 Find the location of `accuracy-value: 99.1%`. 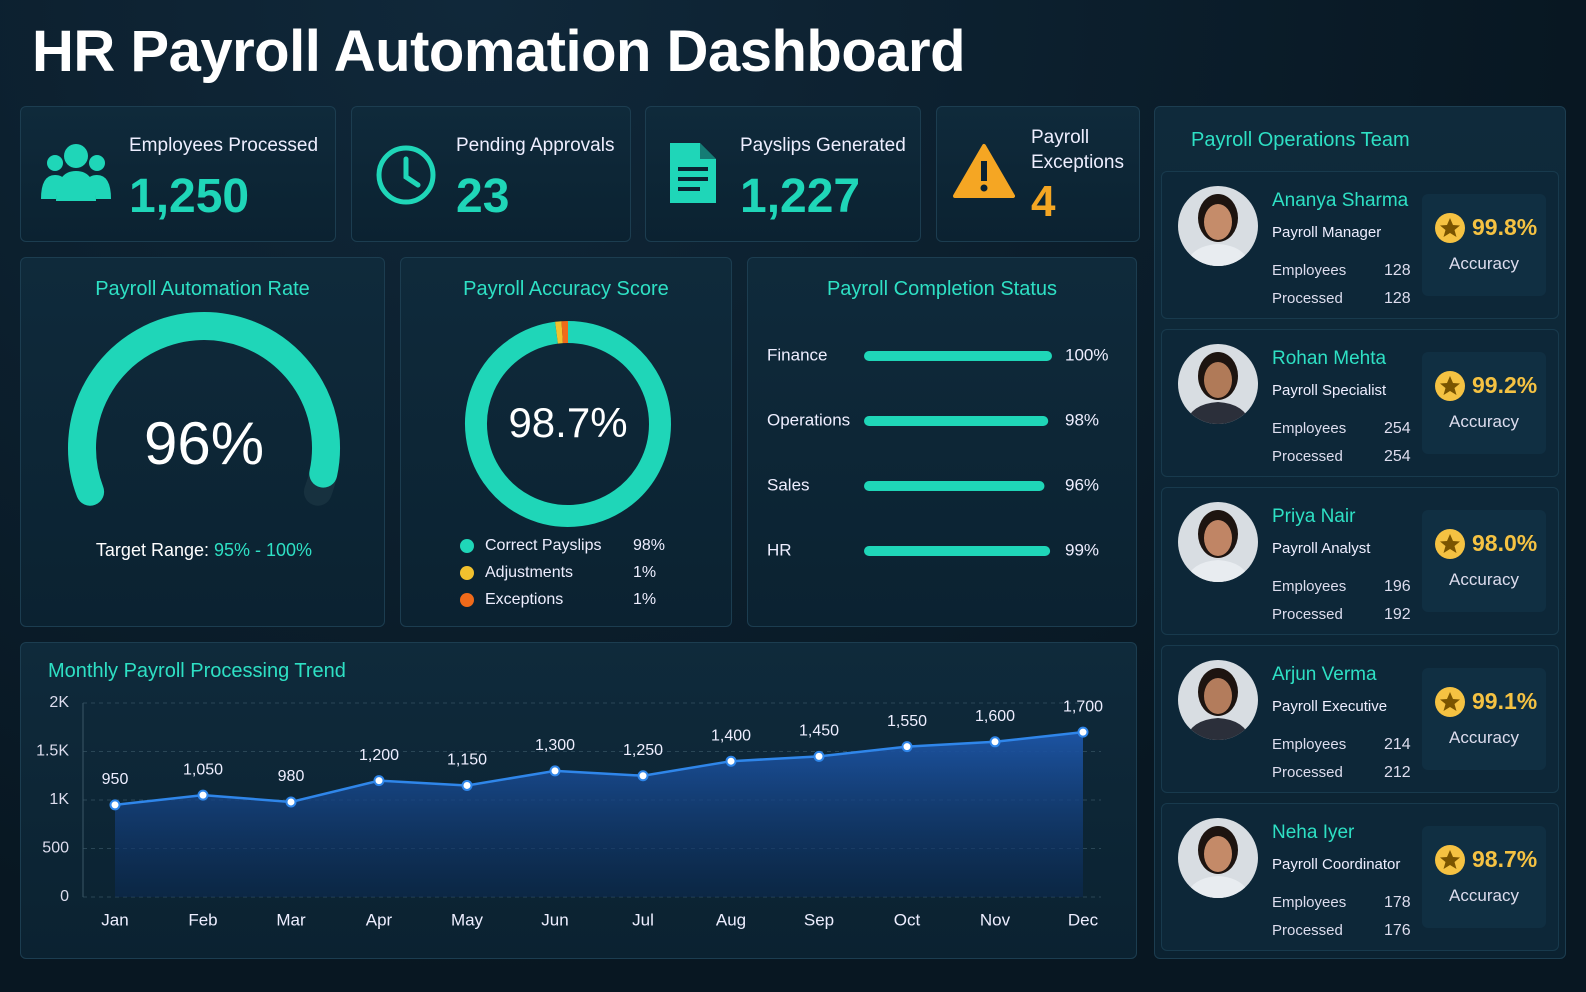

accuracy-value: 99.1% is located at coordinates (1505, 701).